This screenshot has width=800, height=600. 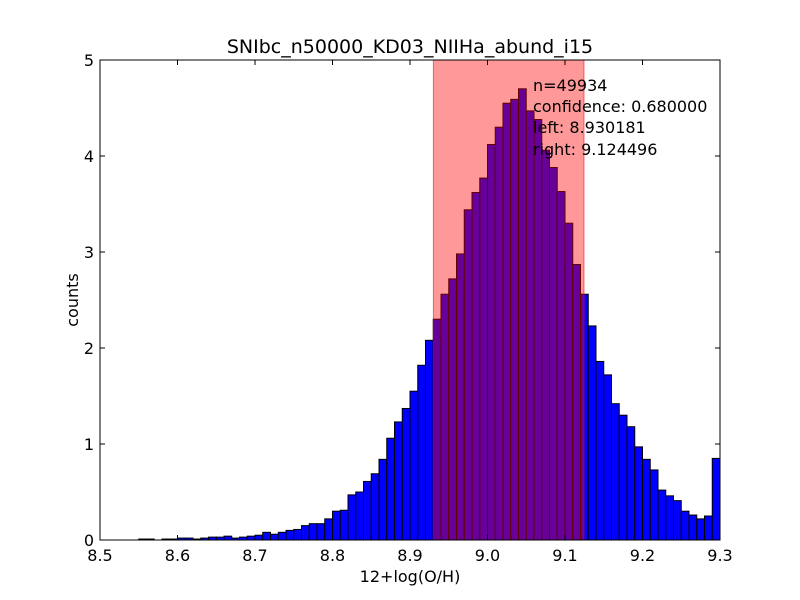 I want to click on x-tick-label: 9.2, so click(x=642, y=555).